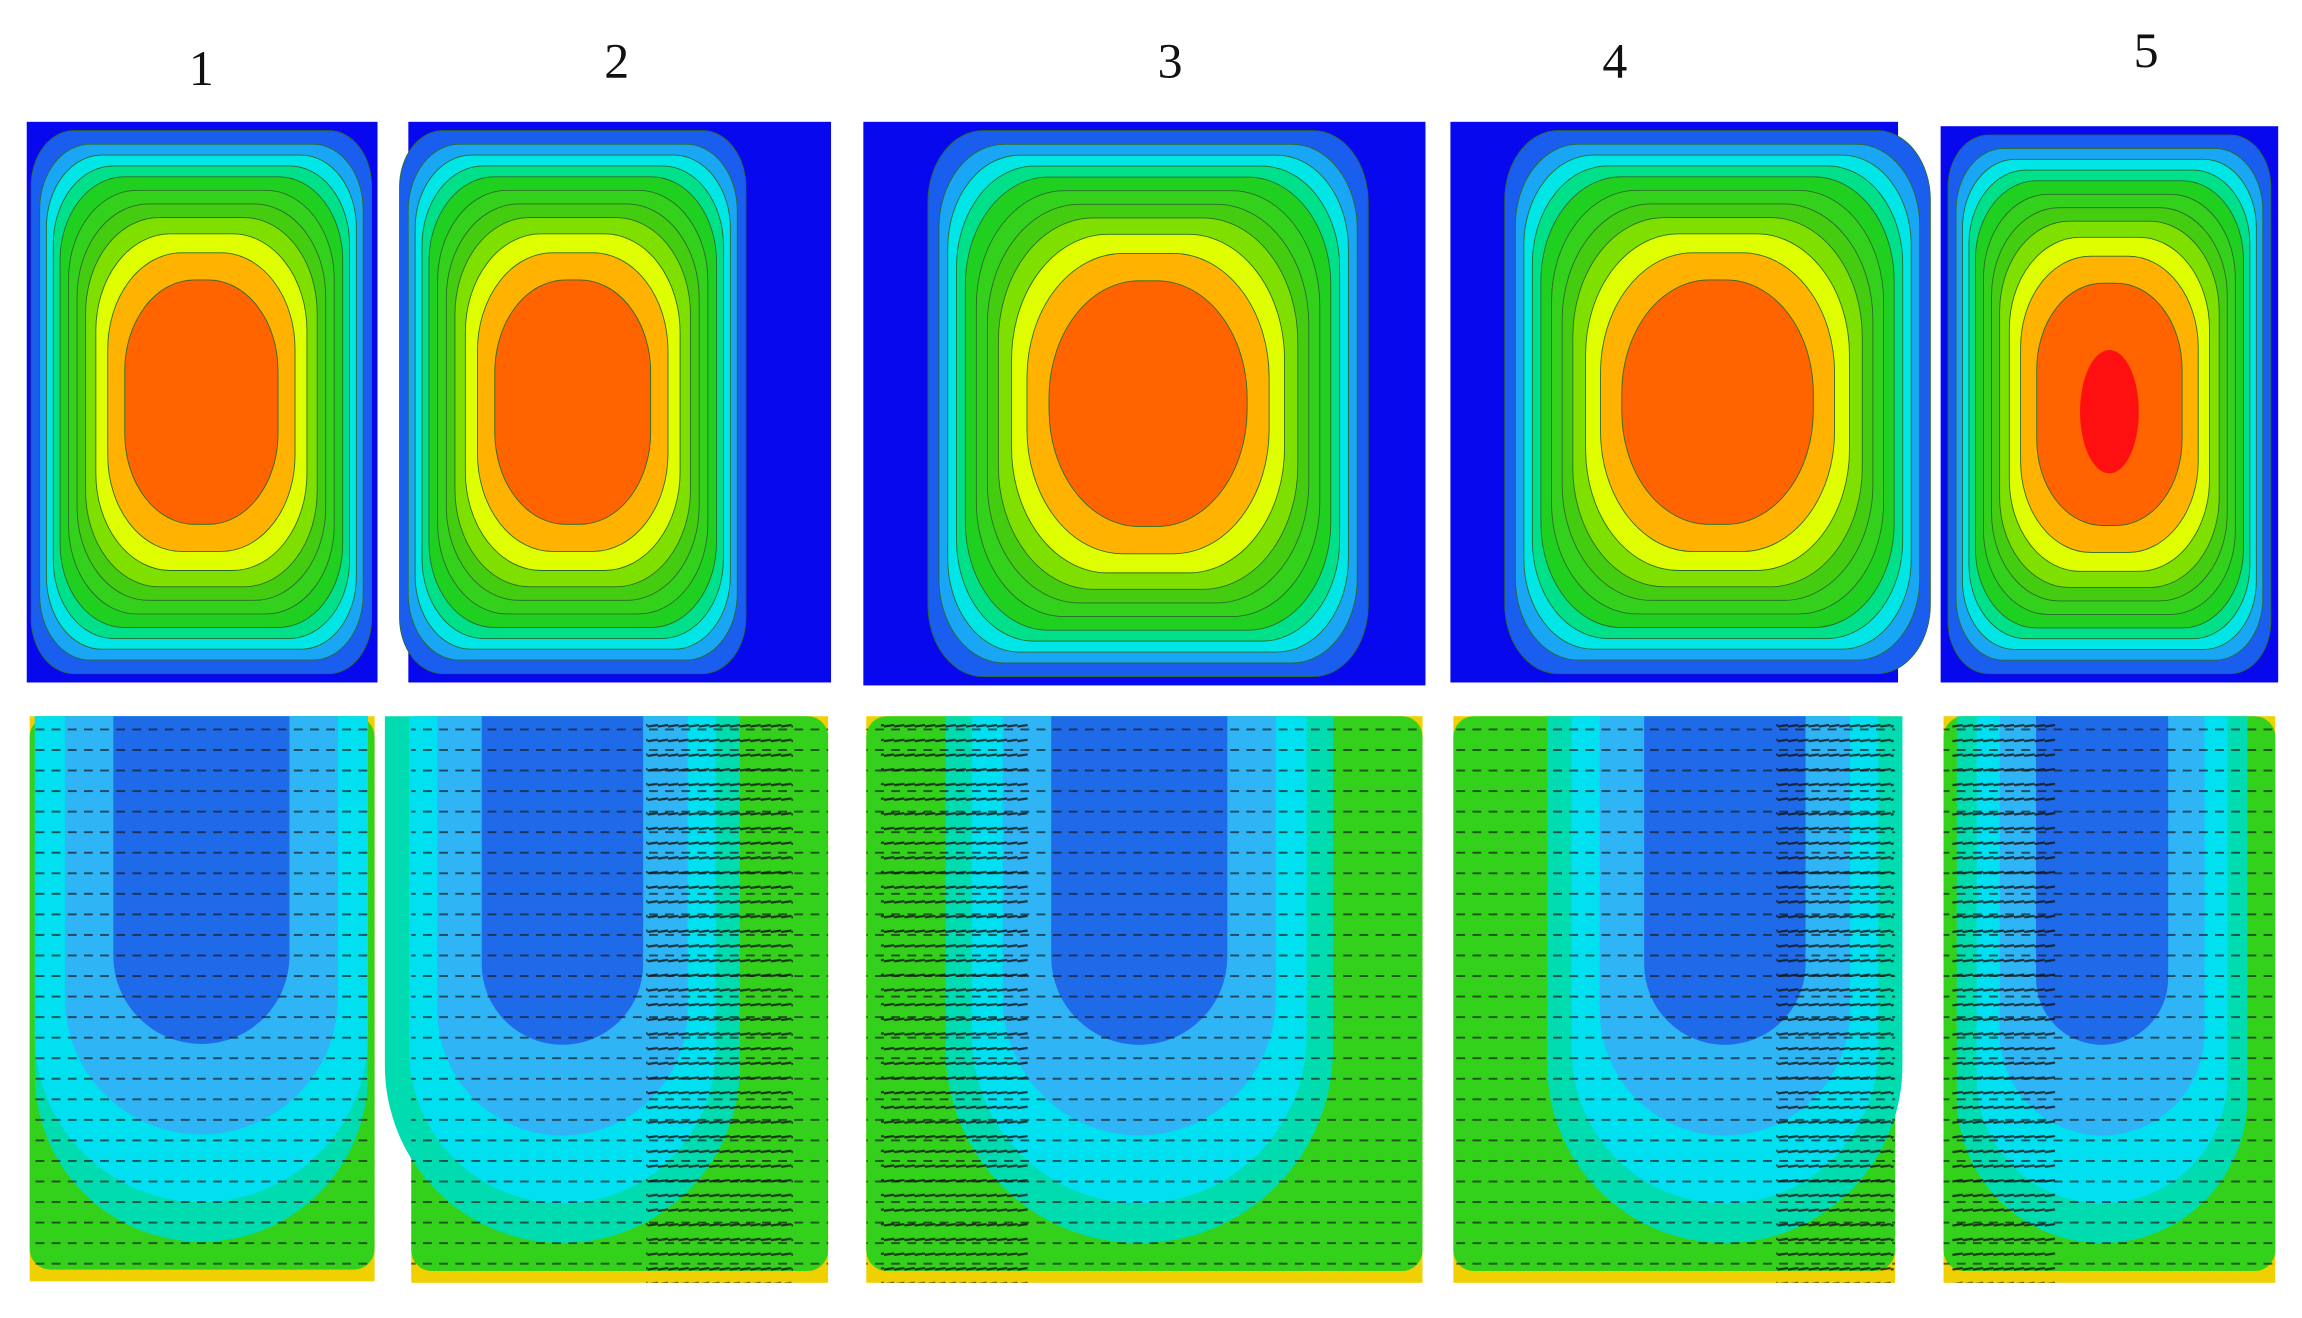  Describe the element at coordinates (2146, 50) in the screenshot. I see `panel-label: 5` at that location.